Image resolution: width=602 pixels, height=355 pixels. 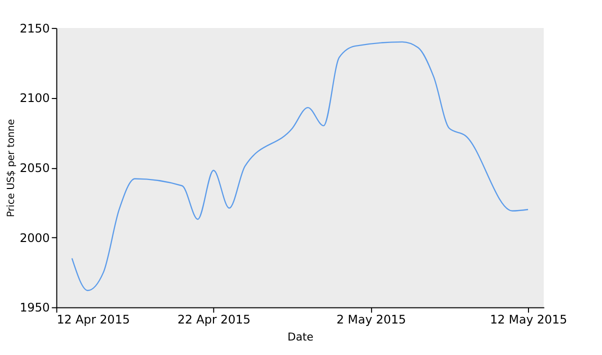 What do you see at coordinates (371, 319) in the screenshot?
I see `x-tick-label: 2 May 2015` at bounding box center [371, 319].